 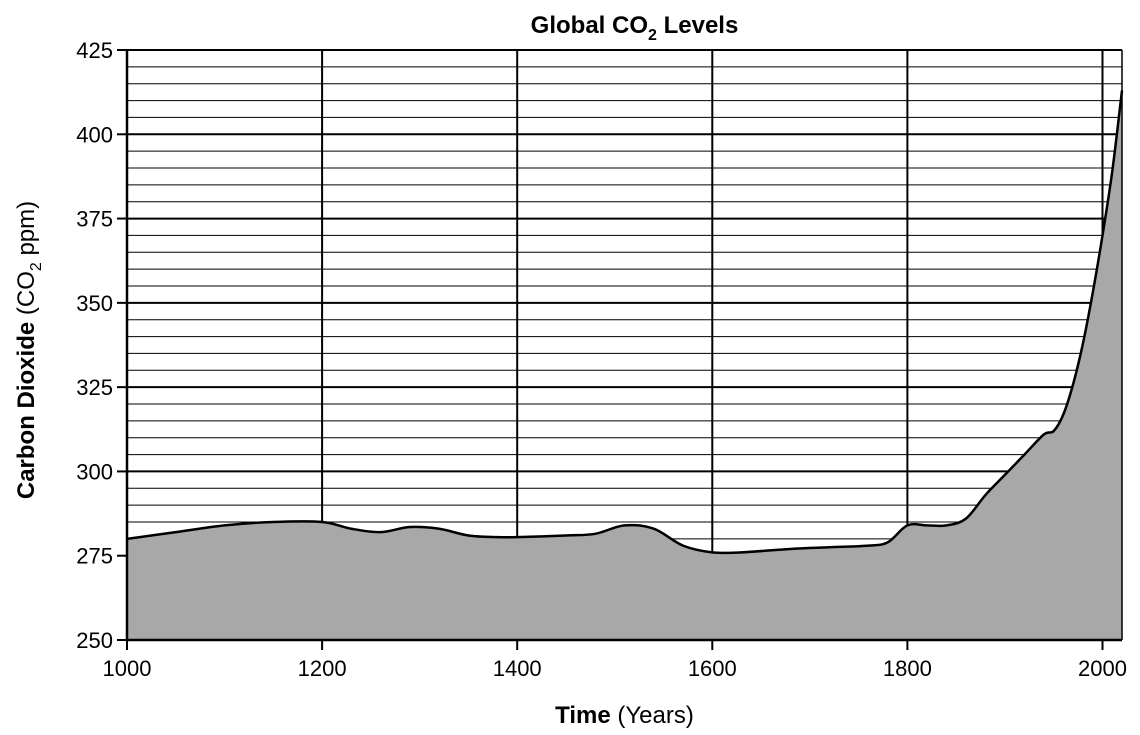 I want to click on title-text: Levels, so click(x=697, y=25).